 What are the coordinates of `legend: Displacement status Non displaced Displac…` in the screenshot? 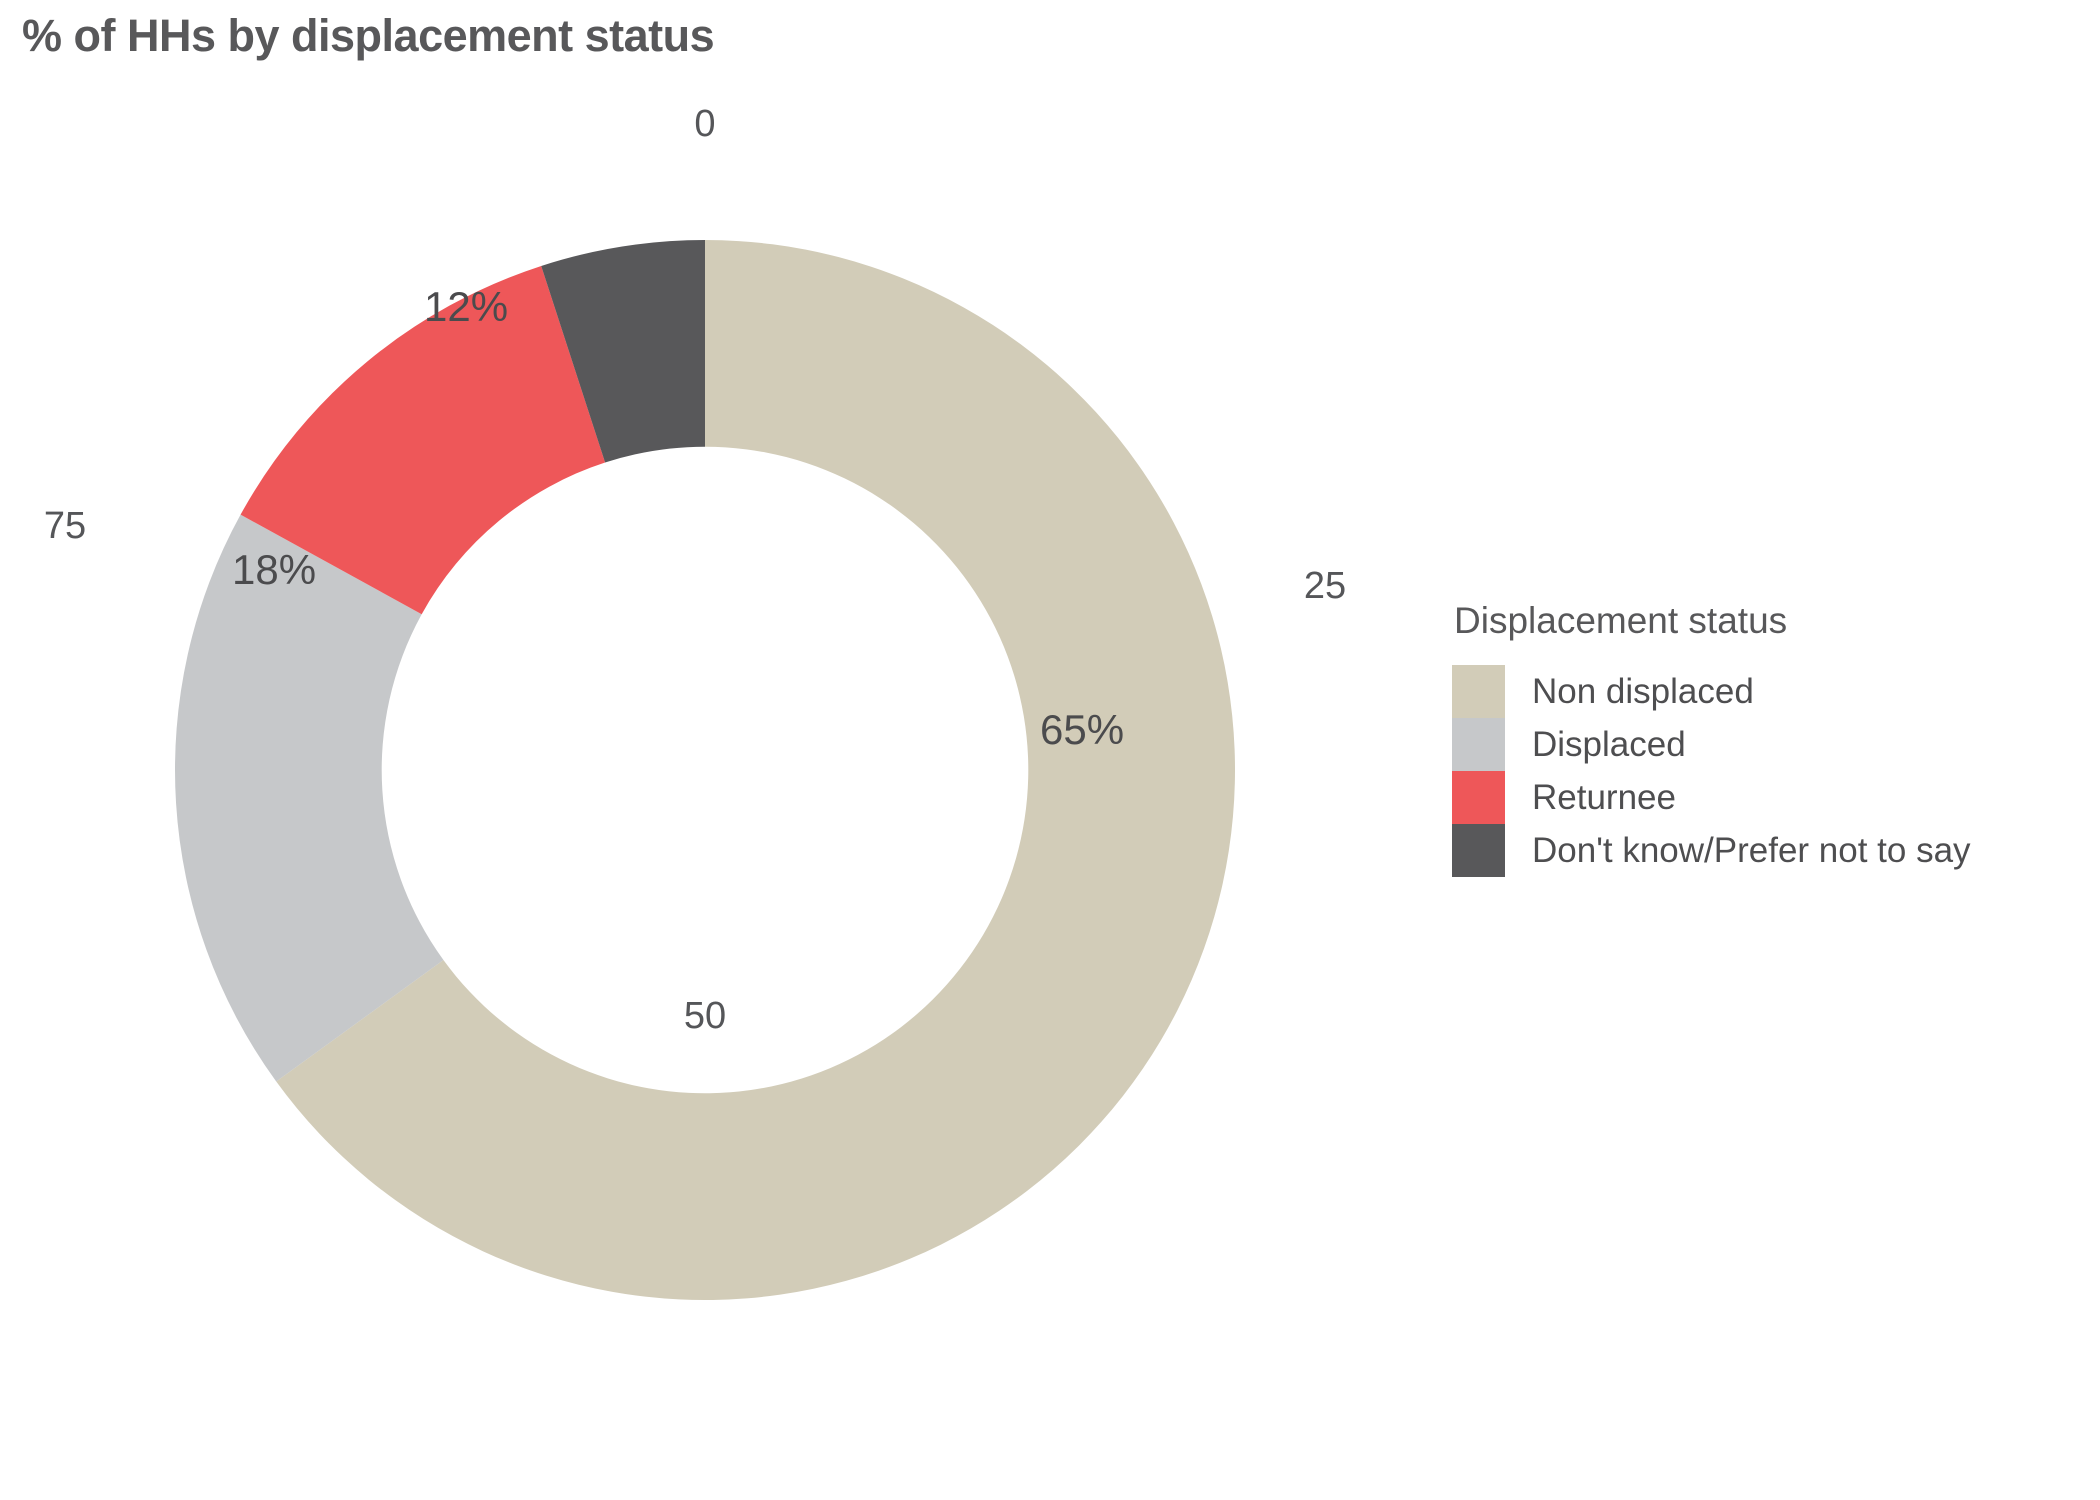 It's located at (1772, 738).